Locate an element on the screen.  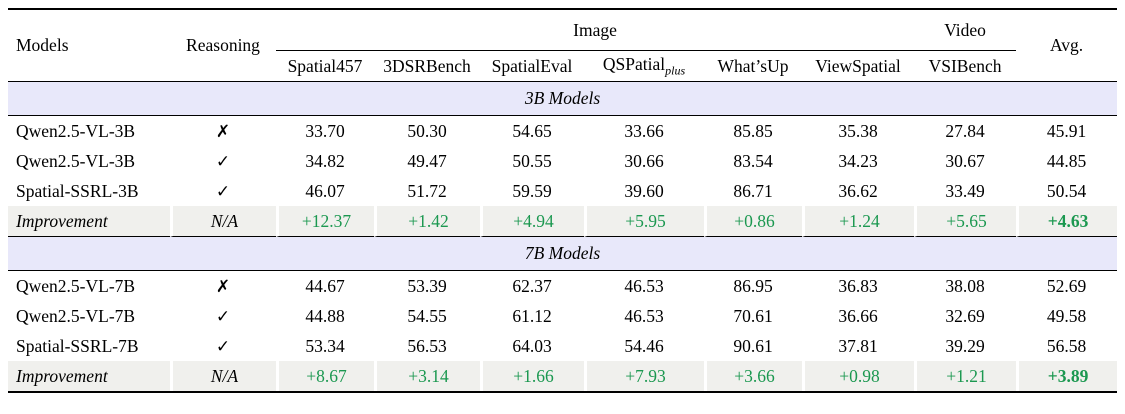
model-name-cell: Spatial-SSRL-7B is located at coordinates (77, 345).